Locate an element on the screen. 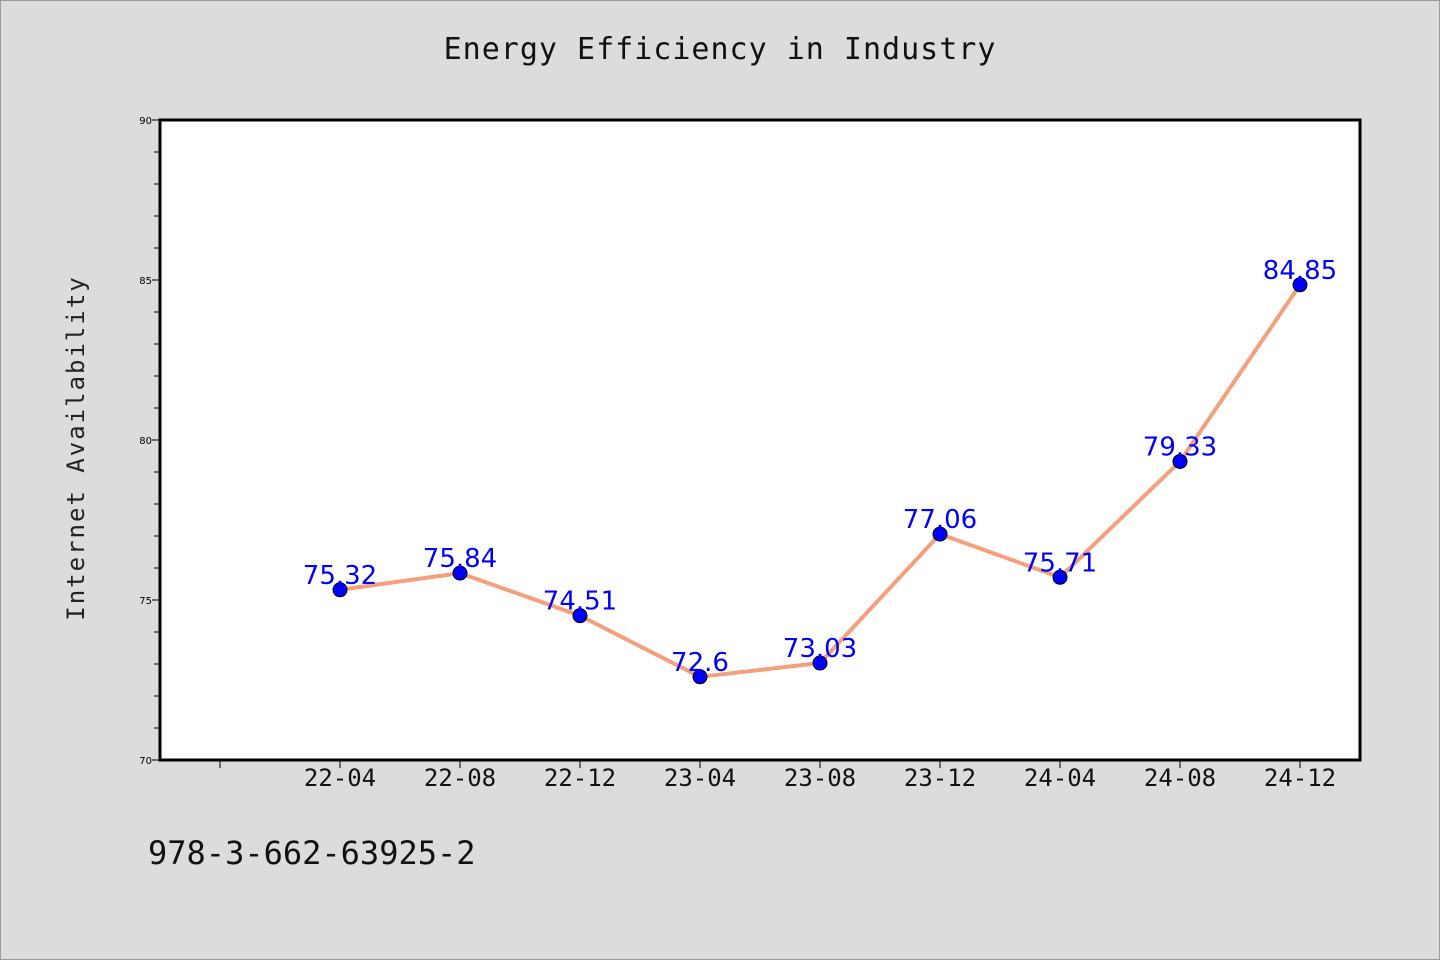 This screenshot has height=960, width=1440. data-label: 74.51 is located at coordinates (580, 602).